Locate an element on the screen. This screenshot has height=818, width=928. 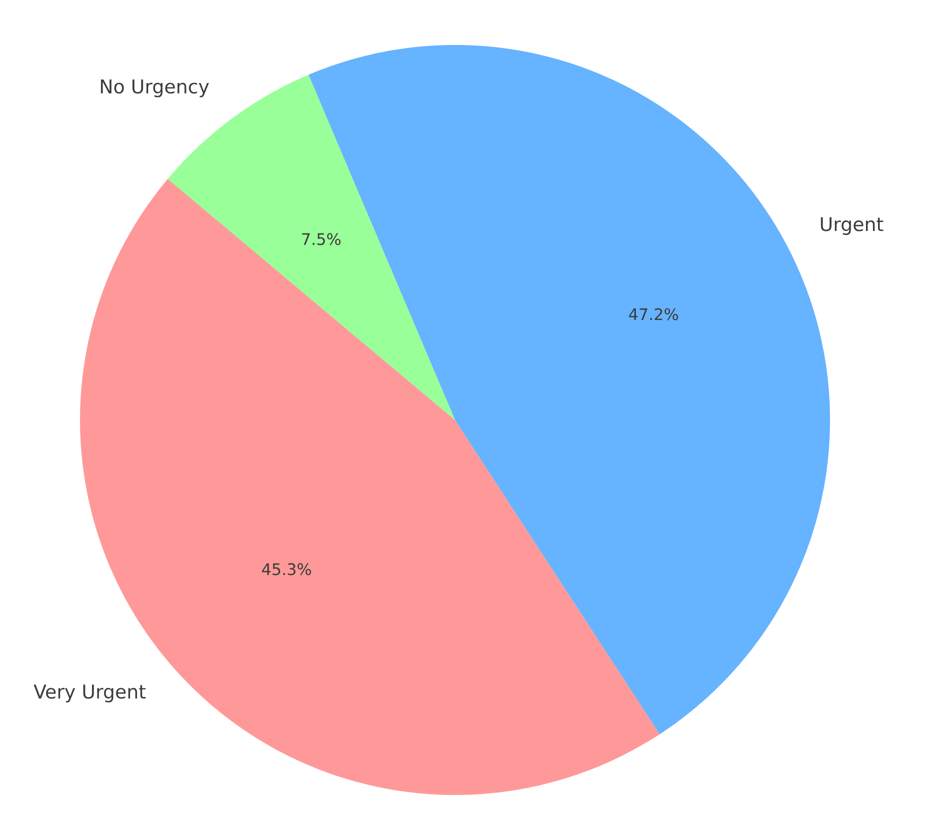
data-label: 47.2% is located at coordinates (653, 314).